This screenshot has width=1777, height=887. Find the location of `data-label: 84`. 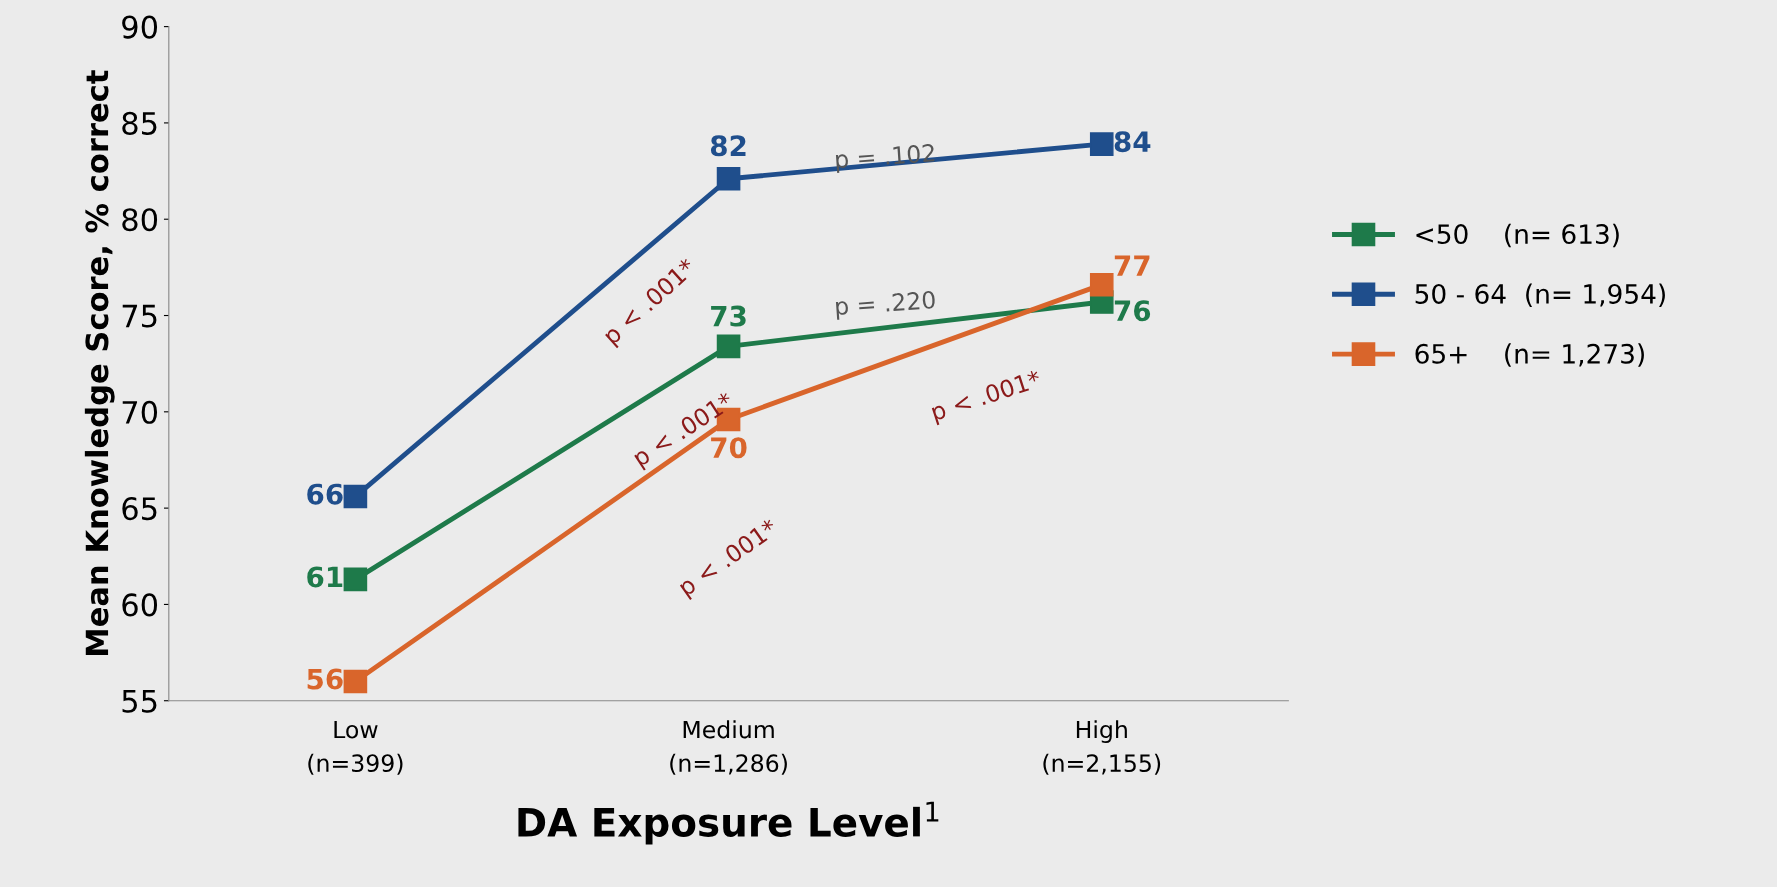

data-label: 84 is located at coordinates (1132, 142).